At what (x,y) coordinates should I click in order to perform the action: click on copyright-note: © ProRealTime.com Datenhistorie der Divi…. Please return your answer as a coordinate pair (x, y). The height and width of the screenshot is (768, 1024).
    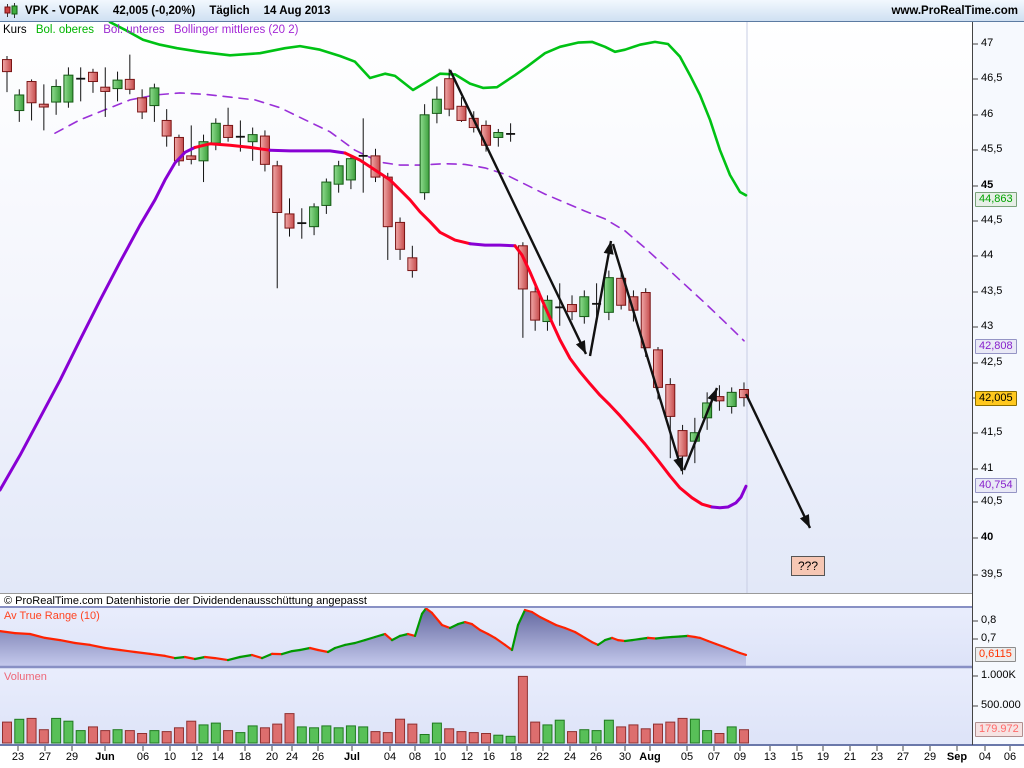
    Looking at the image, I should click on (185, 601).